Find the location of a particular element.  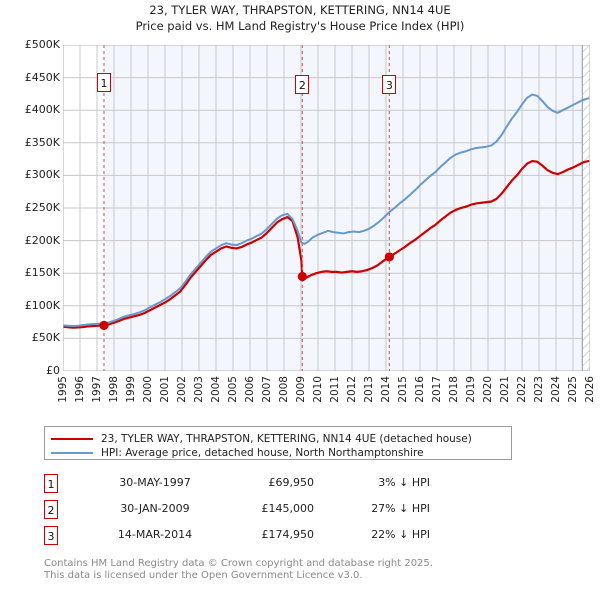

table-row: 2 30-JAN-2009 £145,000 27% ↓ HPI is located at coordinates (254, 511).